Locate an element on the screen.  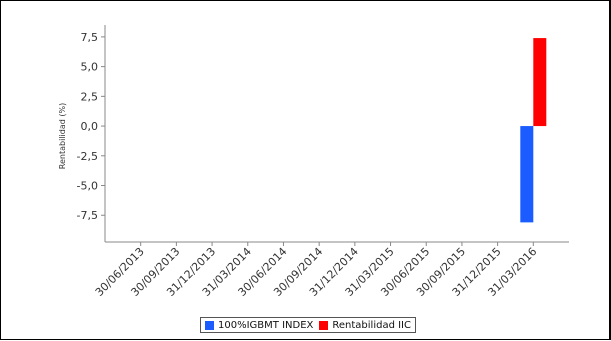
legend-item-series-2: Rentabilidad IIC is located at coordinates (365, 325).